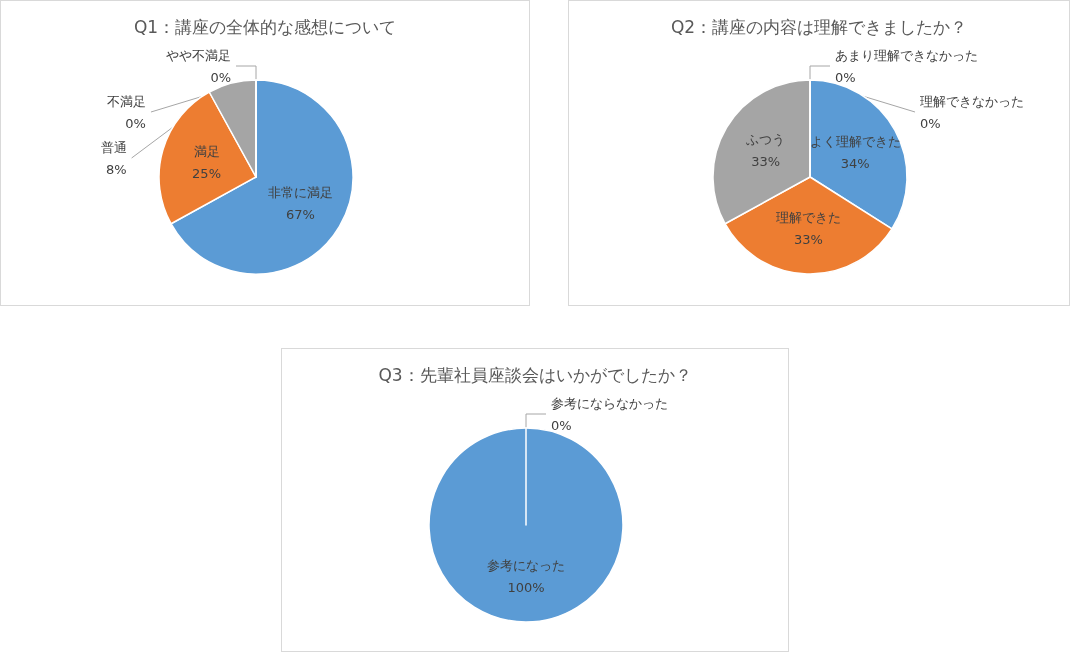 The image size is (1076, 654). What do you see at coordinates (265, 26) in the screenshot?
I see `chart-title: Q1：講座の全体的な感想について` at bounding box center [265, 26].